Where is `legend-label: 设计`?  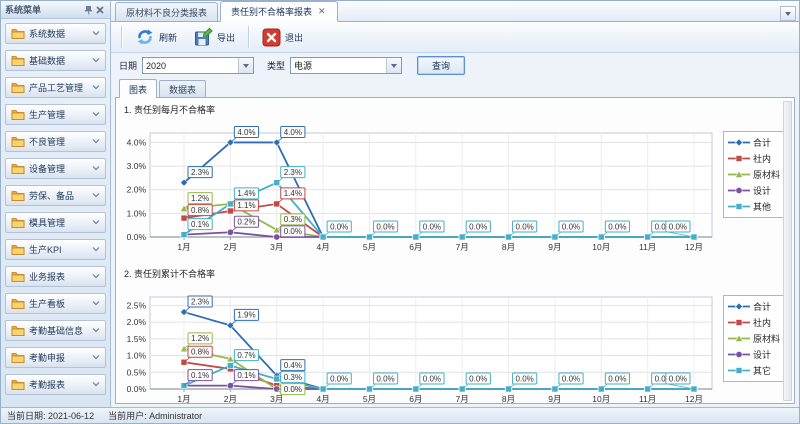
legend-label: 设计 is located at coordinates (762, 191).